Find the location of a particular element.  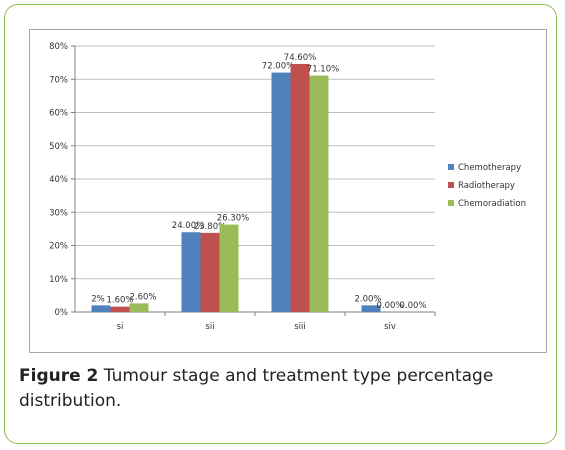

y-tick-label: 50% is located at coordinates (58, 147).